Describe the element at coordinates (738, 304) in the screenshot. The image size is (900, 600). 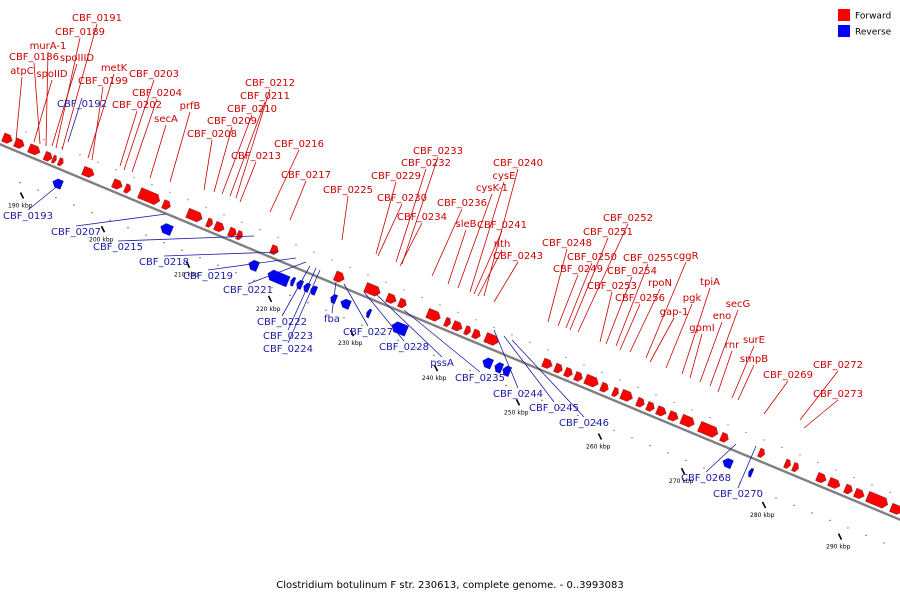
I see `gene-name: secG` at that location.